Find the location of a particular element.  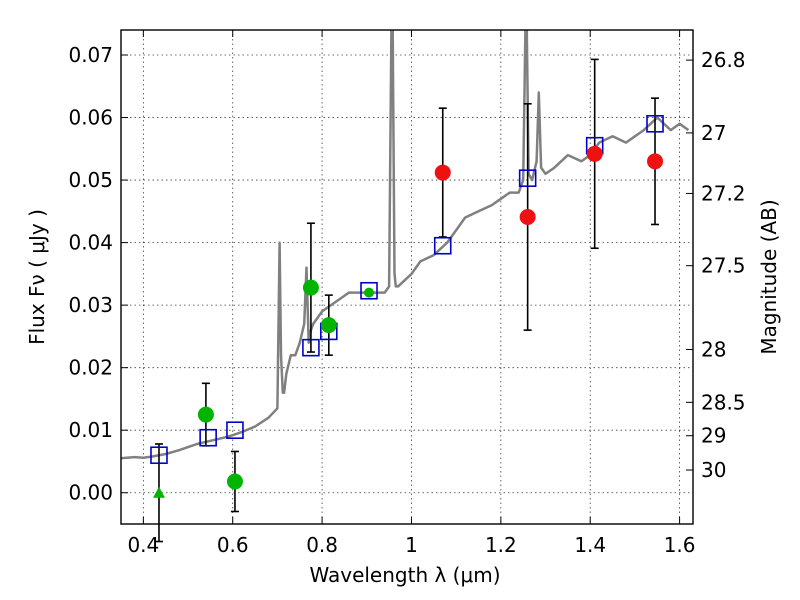

y-tick-label: 0.03 is located at coordinates (90, 305).